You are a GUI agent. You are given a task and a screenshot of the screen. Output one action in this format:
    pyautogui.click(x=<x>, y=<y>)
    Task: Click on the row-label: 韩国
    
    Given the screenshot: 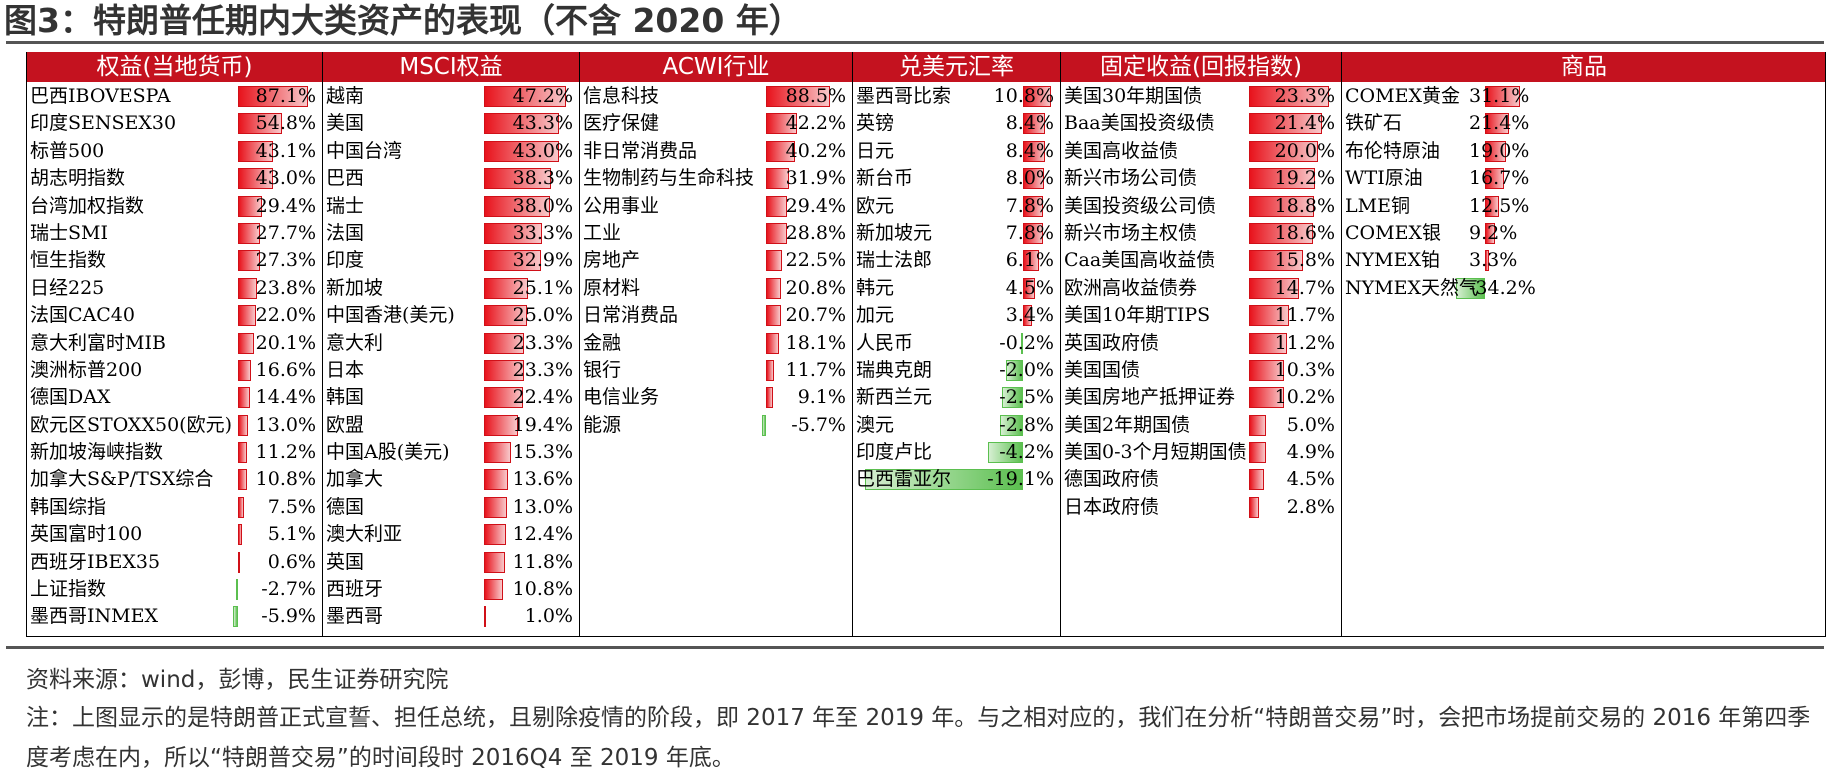 What is the action you would take?
    pyautogui.click(x=345, y=397)
    